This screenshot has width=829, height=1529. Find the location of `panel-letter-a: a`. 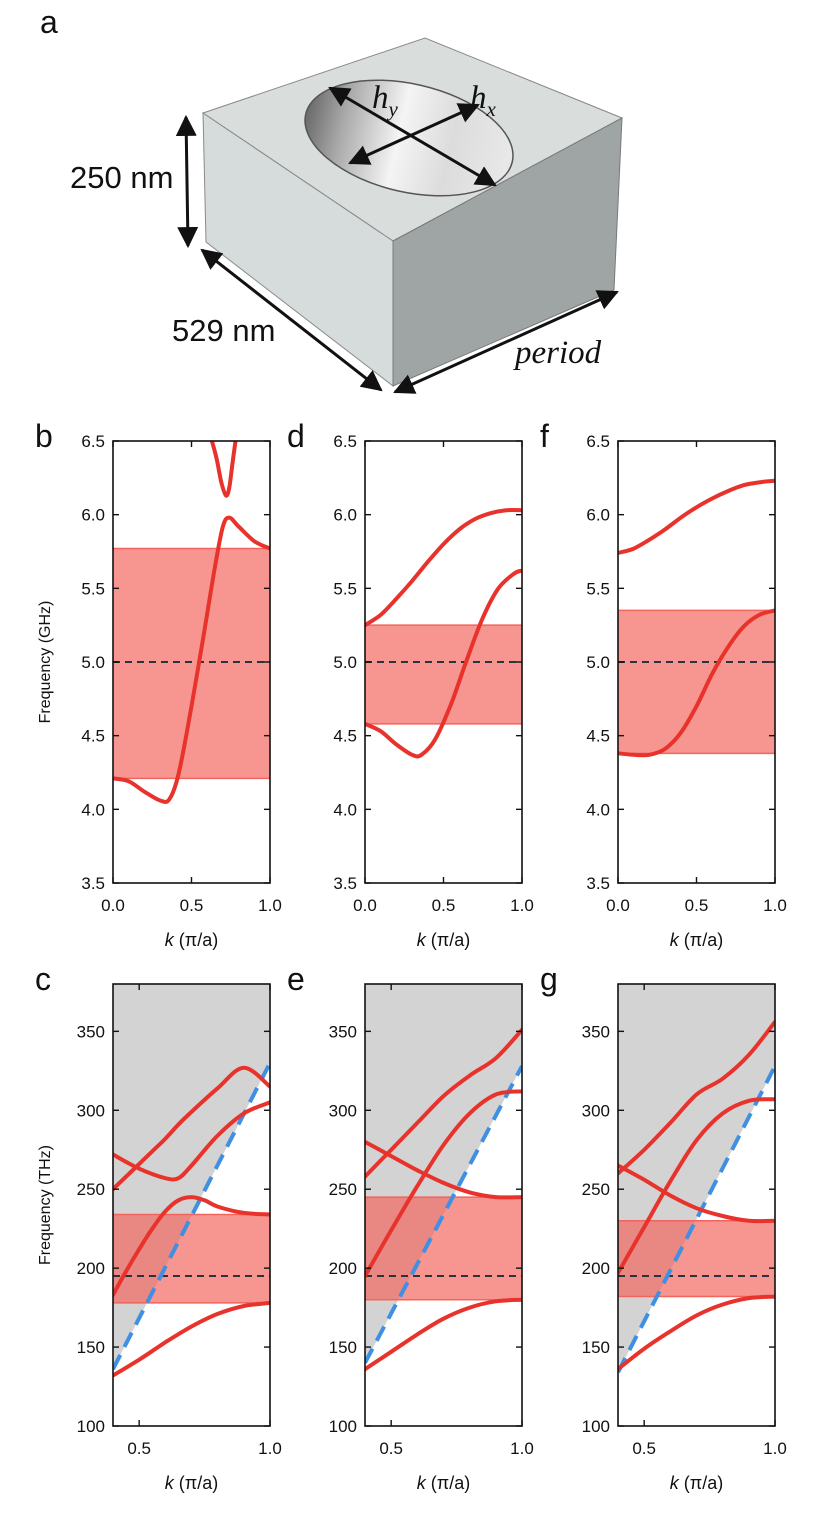

panel-letter-a: a is located at coordinates (49, 22).